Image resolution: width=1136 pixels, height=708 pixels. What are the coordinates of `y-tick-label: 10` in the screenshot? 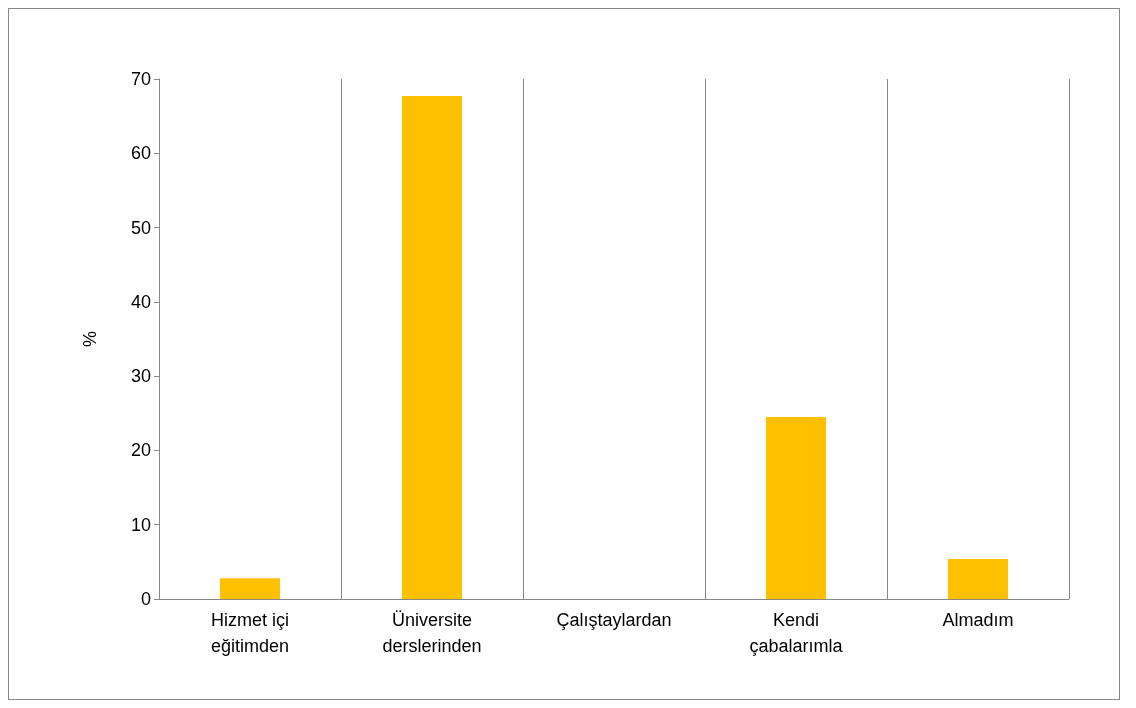 It's located at (140, 524).